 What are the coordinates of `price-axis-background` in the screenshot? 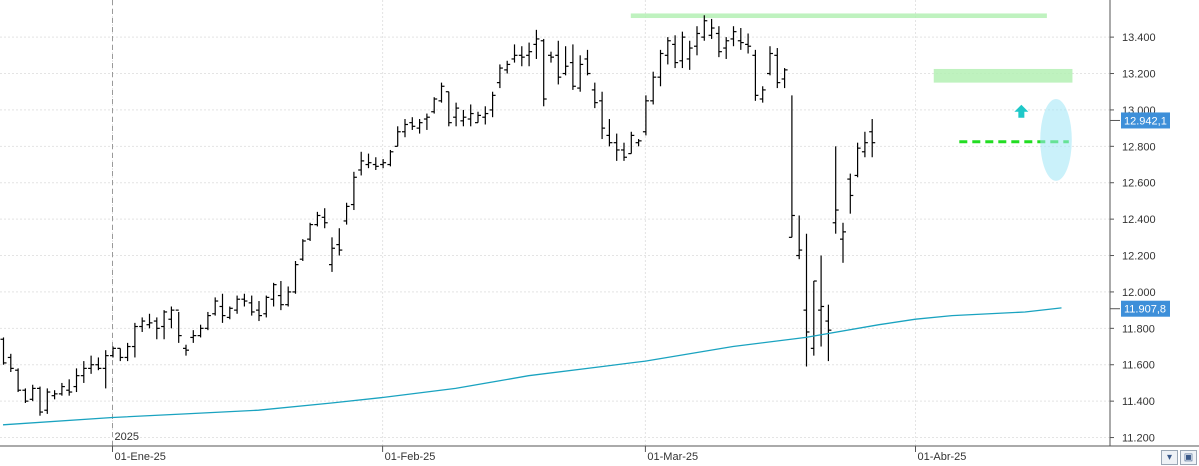 It's located at (1154, 233).